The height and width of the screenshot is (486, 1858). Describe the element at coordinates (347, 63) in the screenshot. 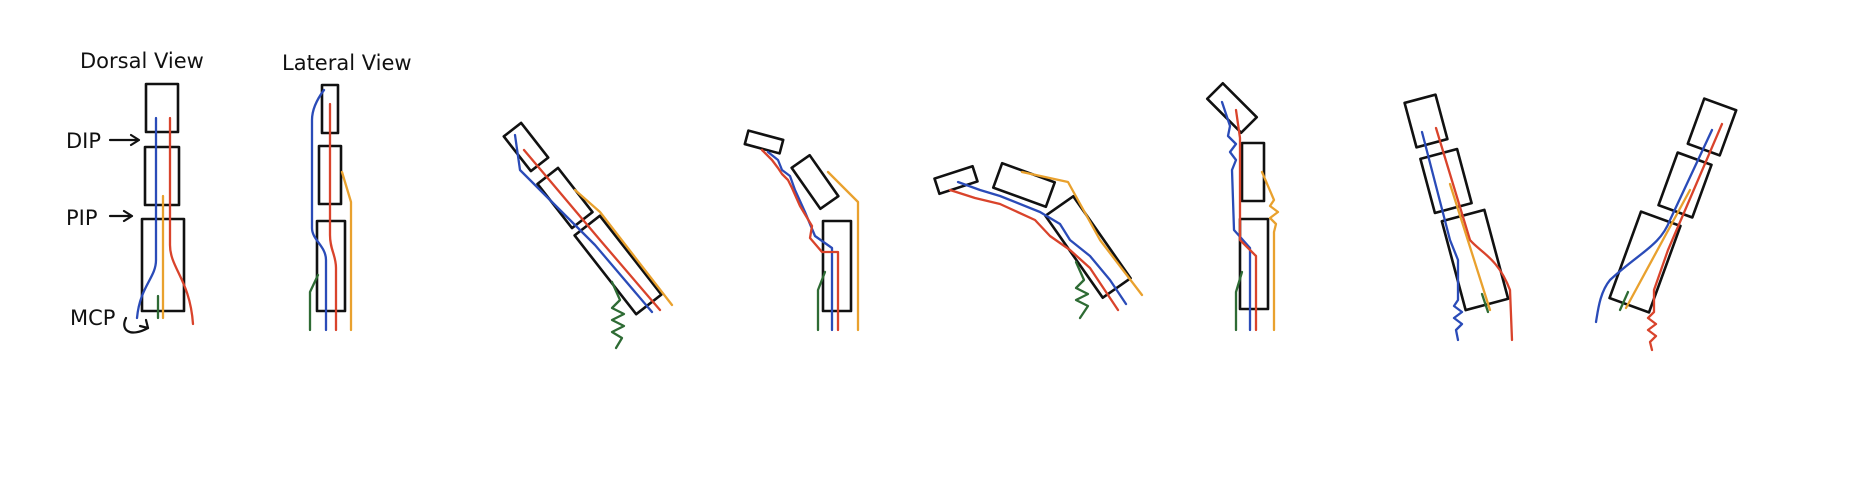

I see `lateral-view-title: Lateral View` at that location.